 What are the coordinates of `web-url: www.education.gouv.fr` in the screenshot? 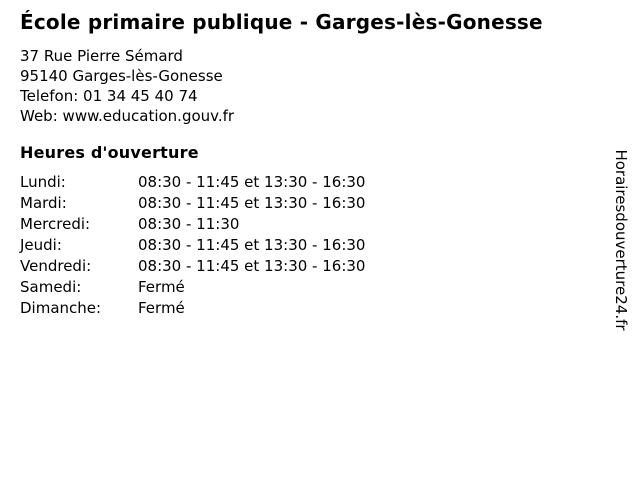 It's located at (148, 116).